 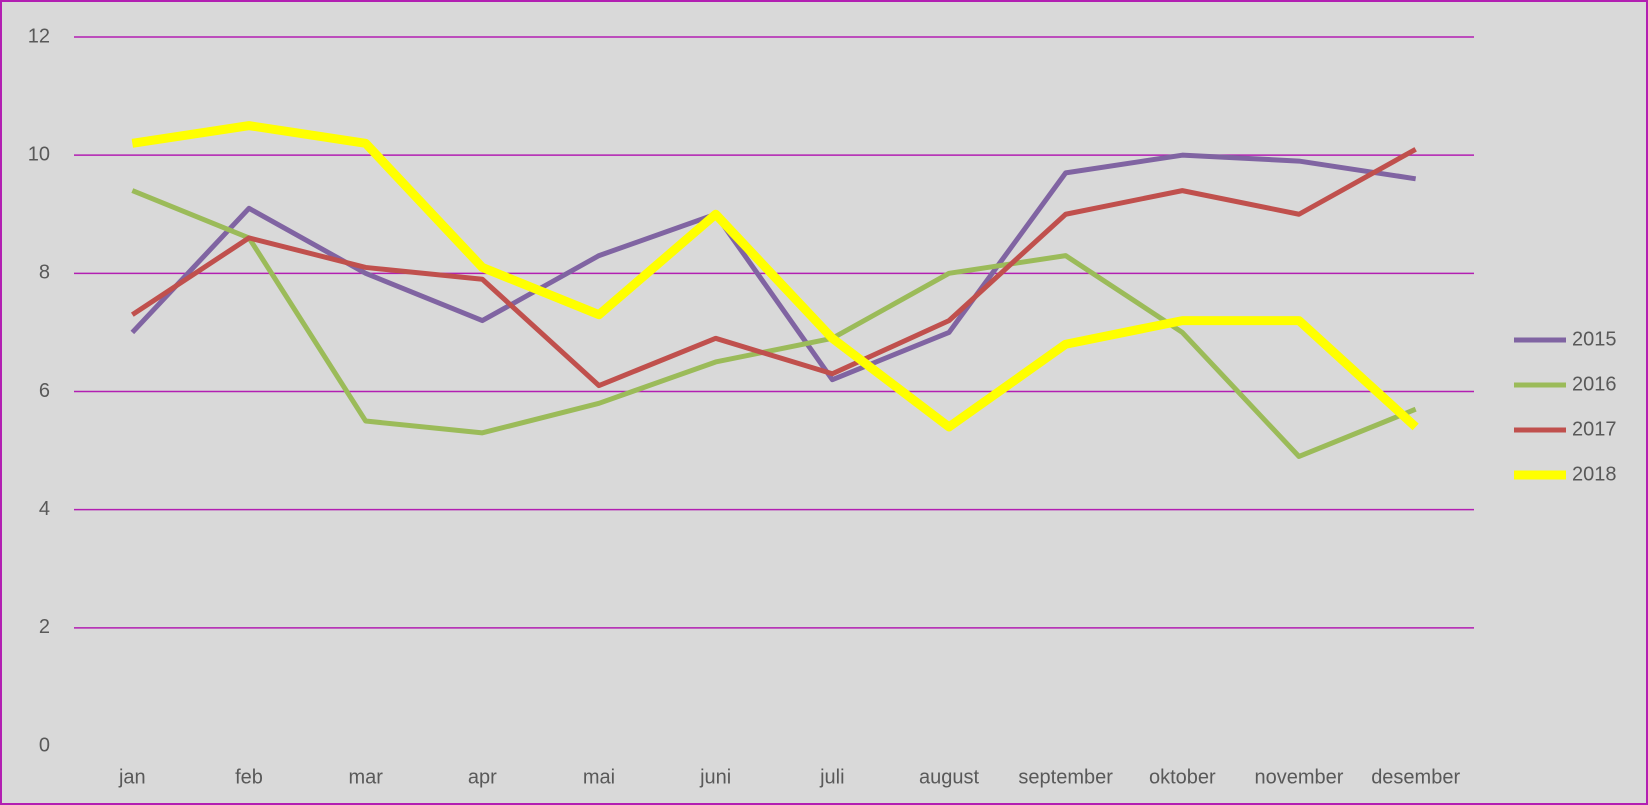 I want to click on legend-label: 2015, so click(x=1594, y=339).